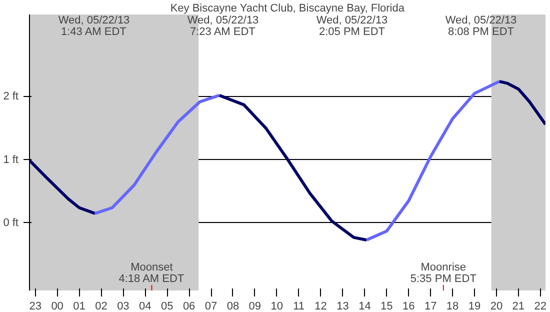 The height and width of the screenshot is (312, 550). Describe the element at coordinates (352, 26) in the screenshot. I see `annotation: Wed, 05/22/13 2:05 PM EDT` at that location.